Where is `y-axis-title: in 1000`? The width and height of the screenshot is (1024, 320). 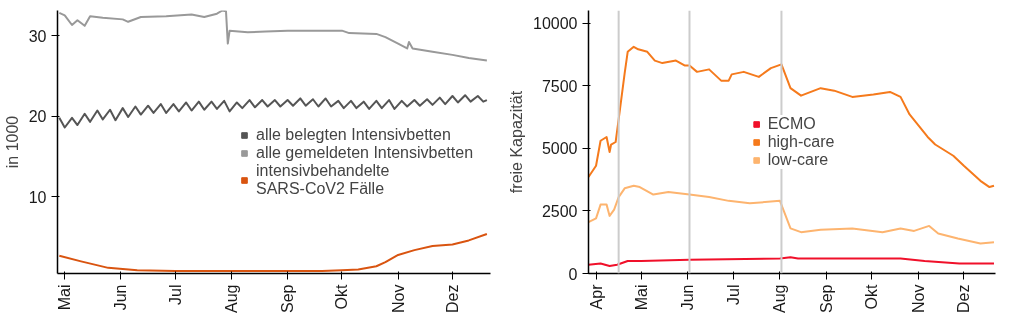 y-axis-title: in 1000 is located at coordinates (12, 142).